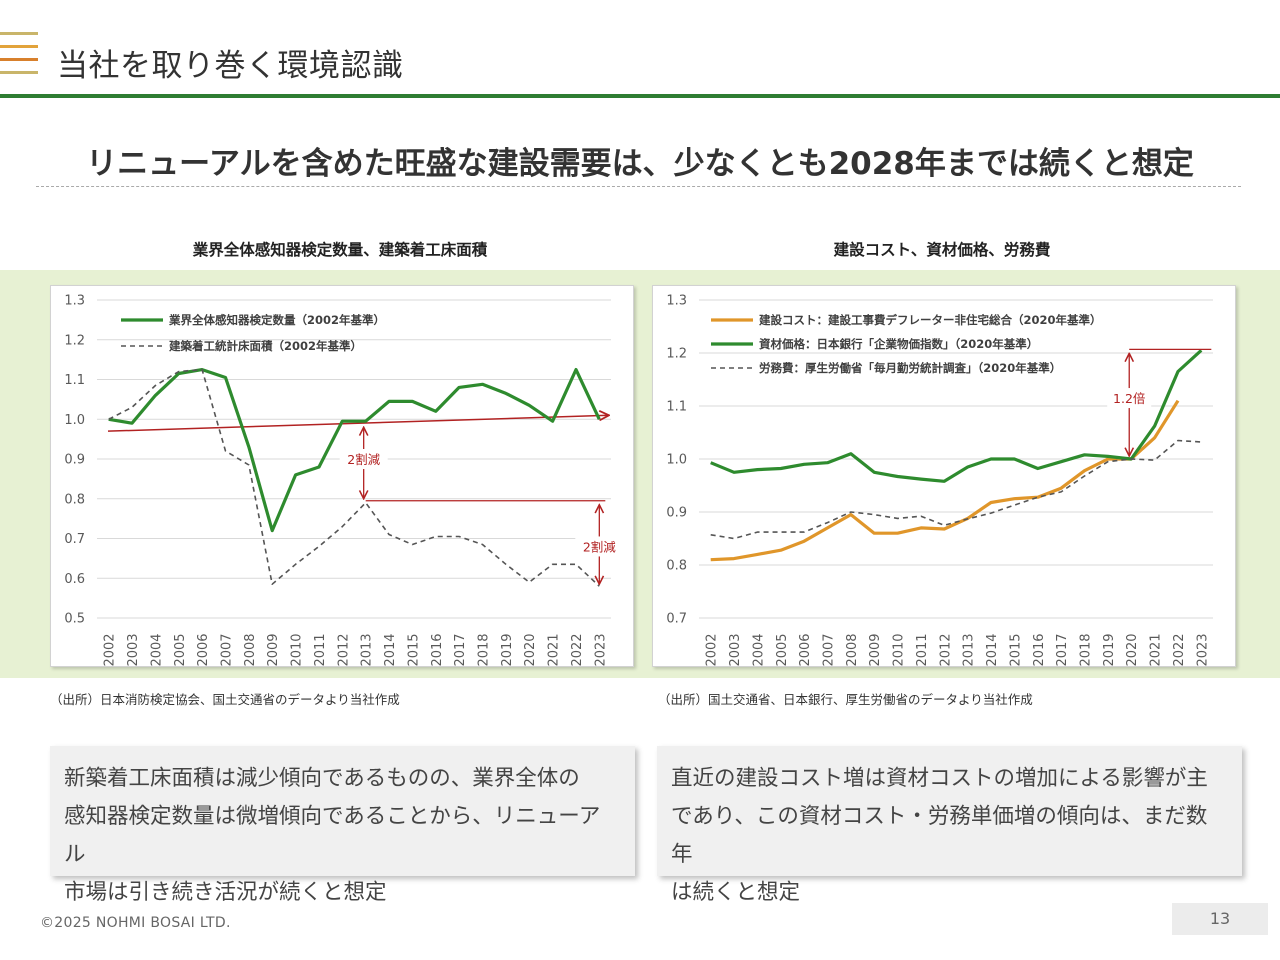  Describe the element at coordinates (910, 368) in the screenshot. I see `legend-label: 労務費：厚生労働省「毎月勤労統計調査」（2020年基準）` at that location.